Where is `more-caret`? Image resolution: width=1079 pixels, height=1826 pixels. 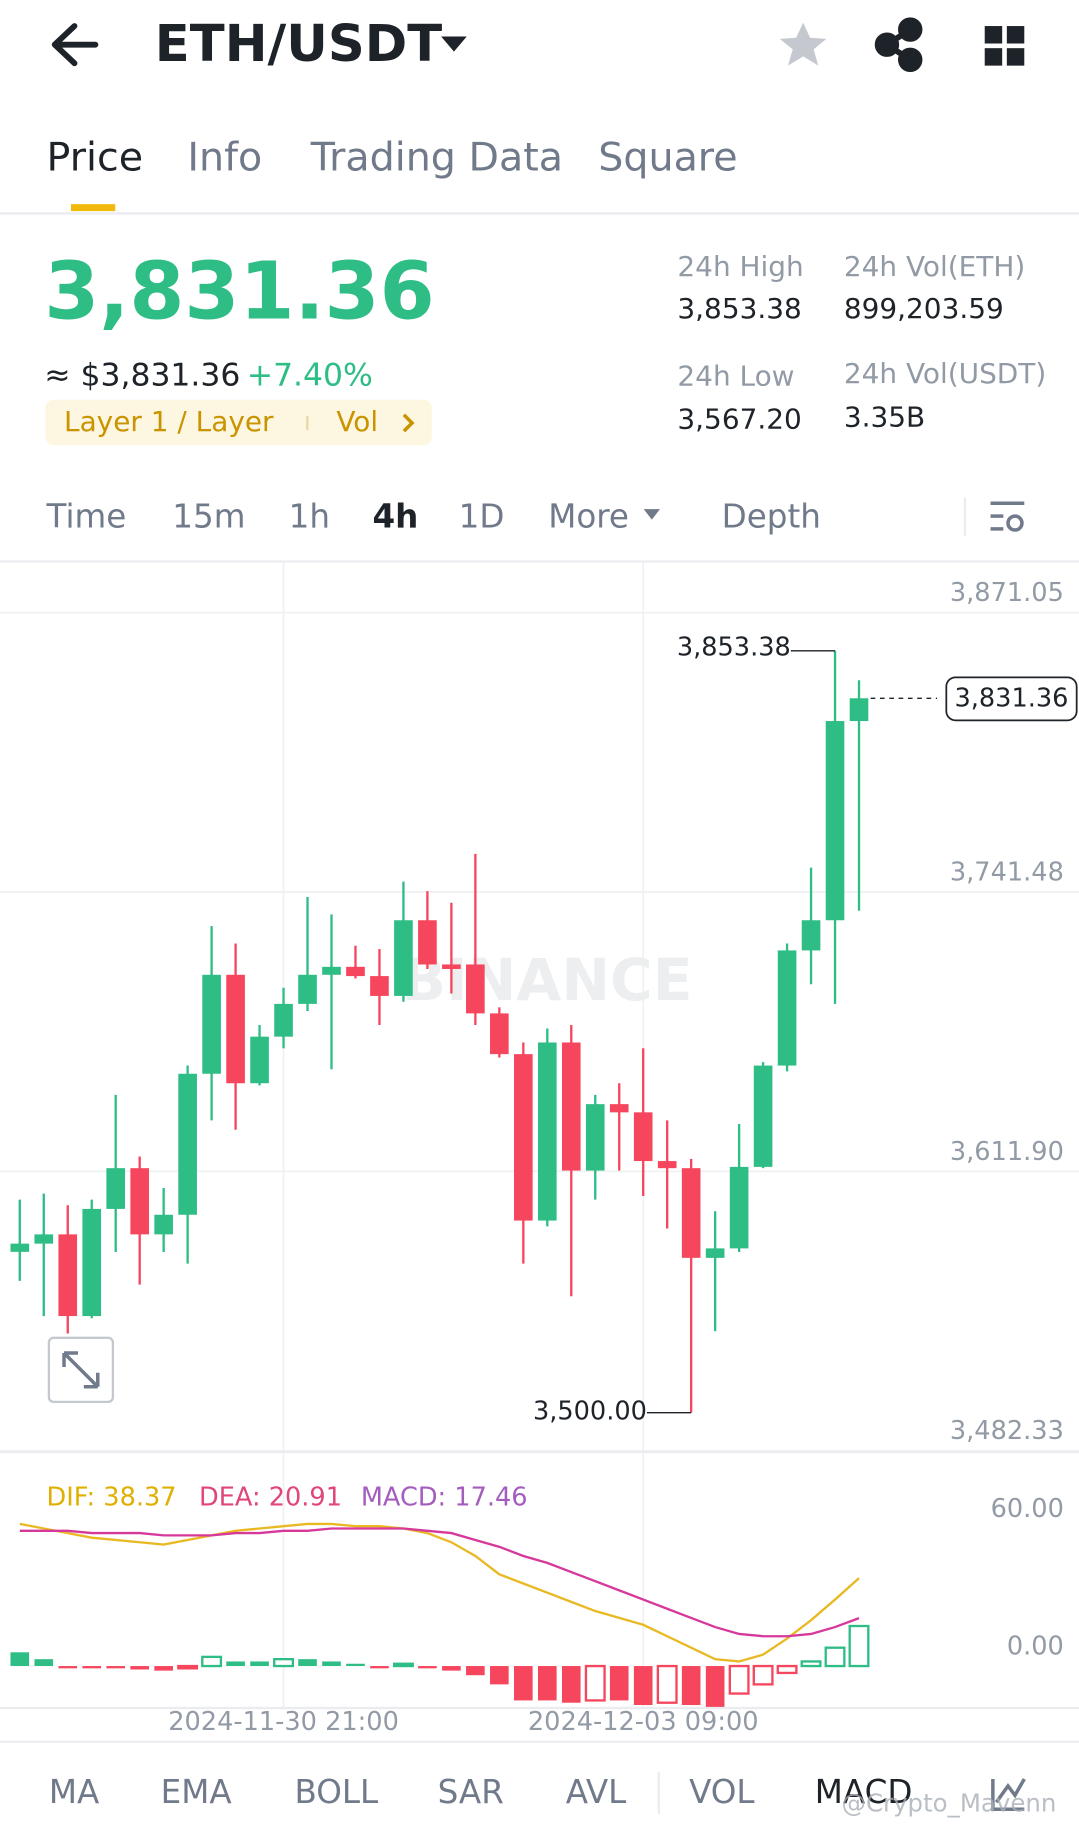 more-caret is located at coordinates (651, 514).